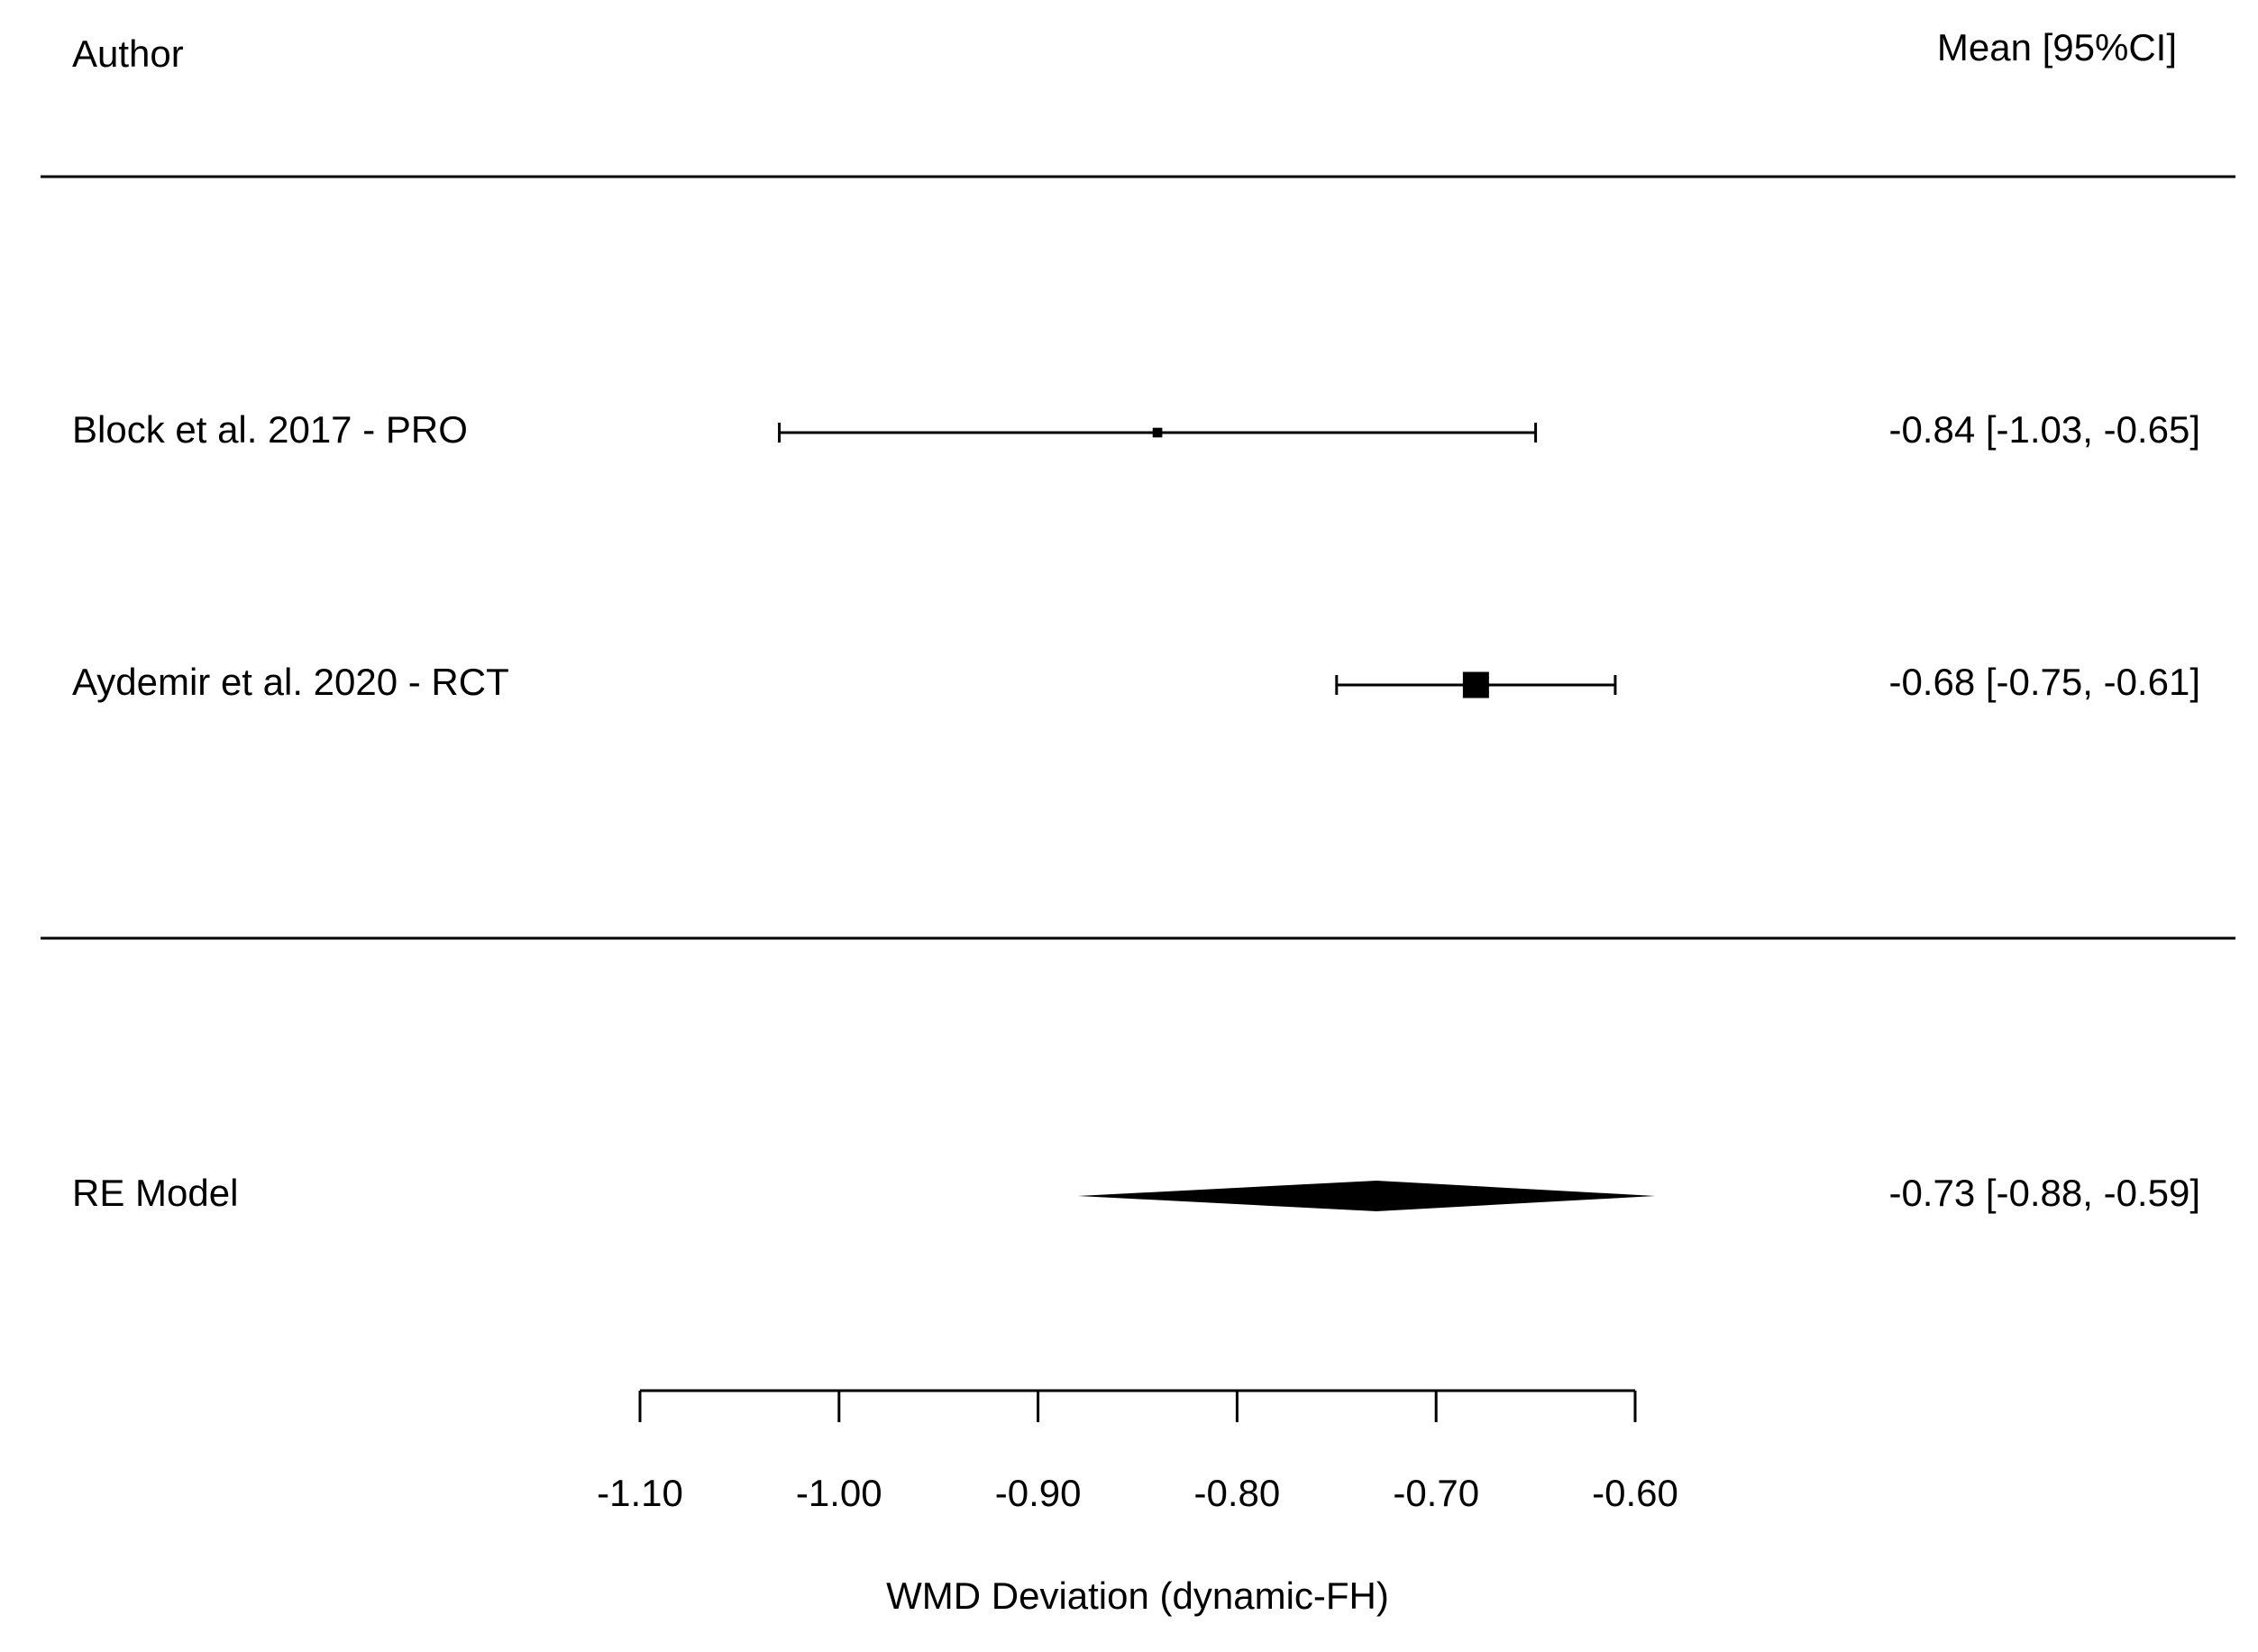 Image resolution: width=2258 pixels, height=1652 pixels. Describe the element at coordinates (2057, 47) in the screenshot. I see `estimate-header: Mean [95%CI]` at that location.